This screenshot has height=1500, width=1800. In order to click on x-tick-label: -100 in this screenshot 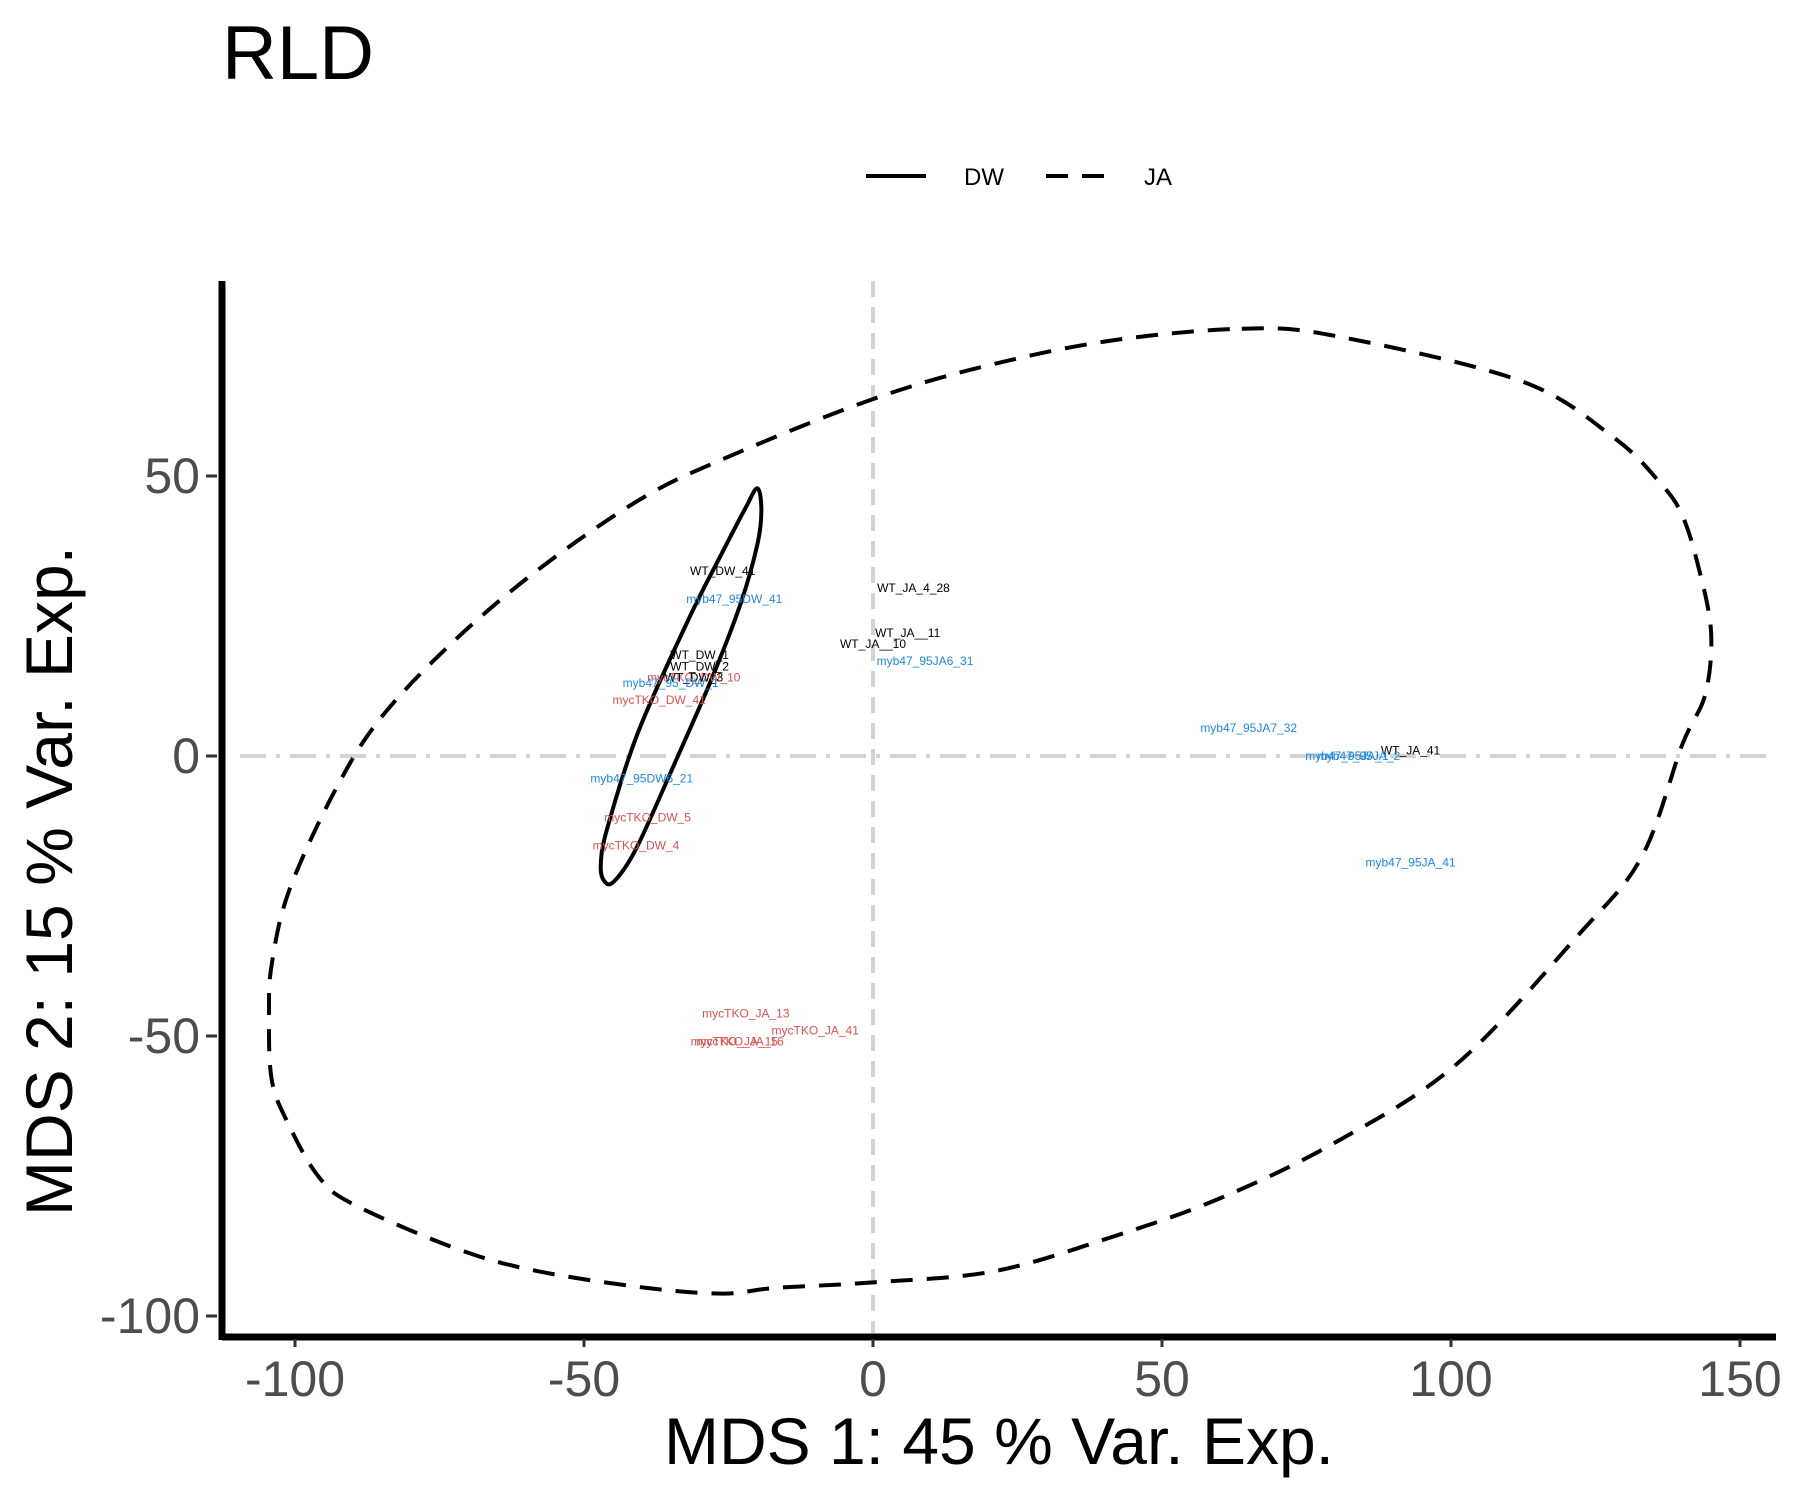, I will do `click(295, 1379)`.